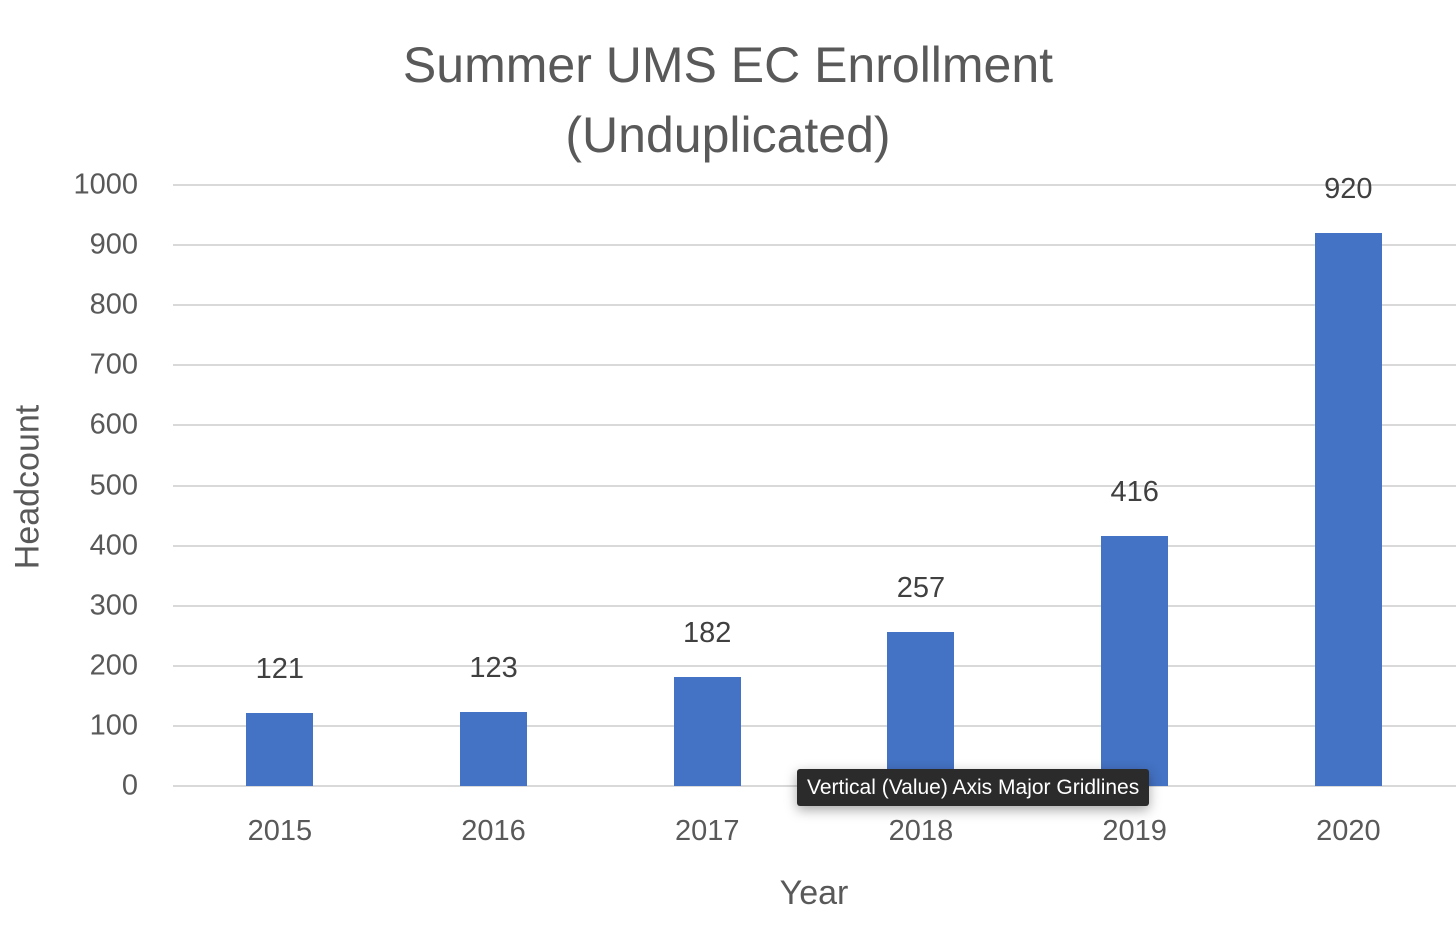 The width and height of the screenshot is (1456, 946). What do you see at coordinates (1134, 491) in the screenshot?
I see `data-label: 416` at bounding box center [1134, 491].